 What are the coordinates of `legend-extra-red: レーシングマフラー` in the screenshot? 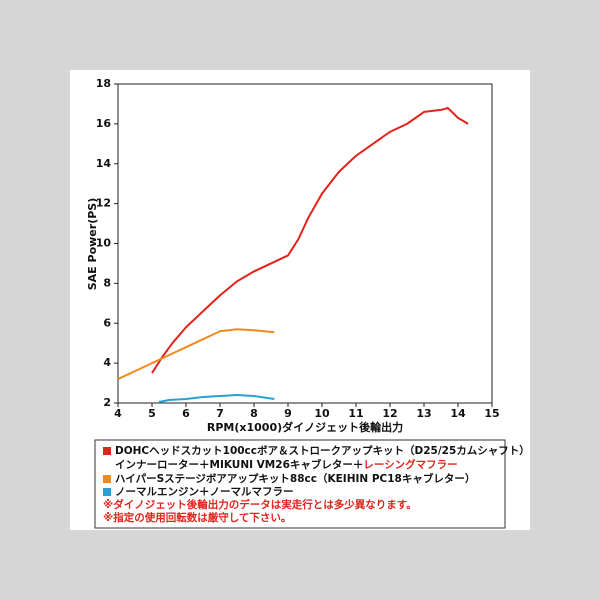 It's located at (410, 464).